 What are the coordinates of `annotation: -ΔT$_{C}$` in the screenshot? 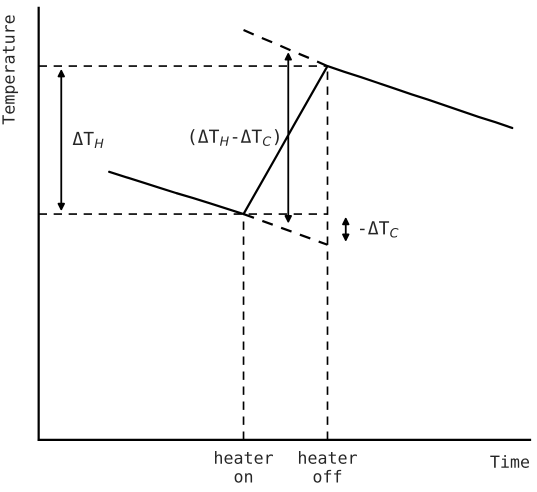 It's located at (379, 229).